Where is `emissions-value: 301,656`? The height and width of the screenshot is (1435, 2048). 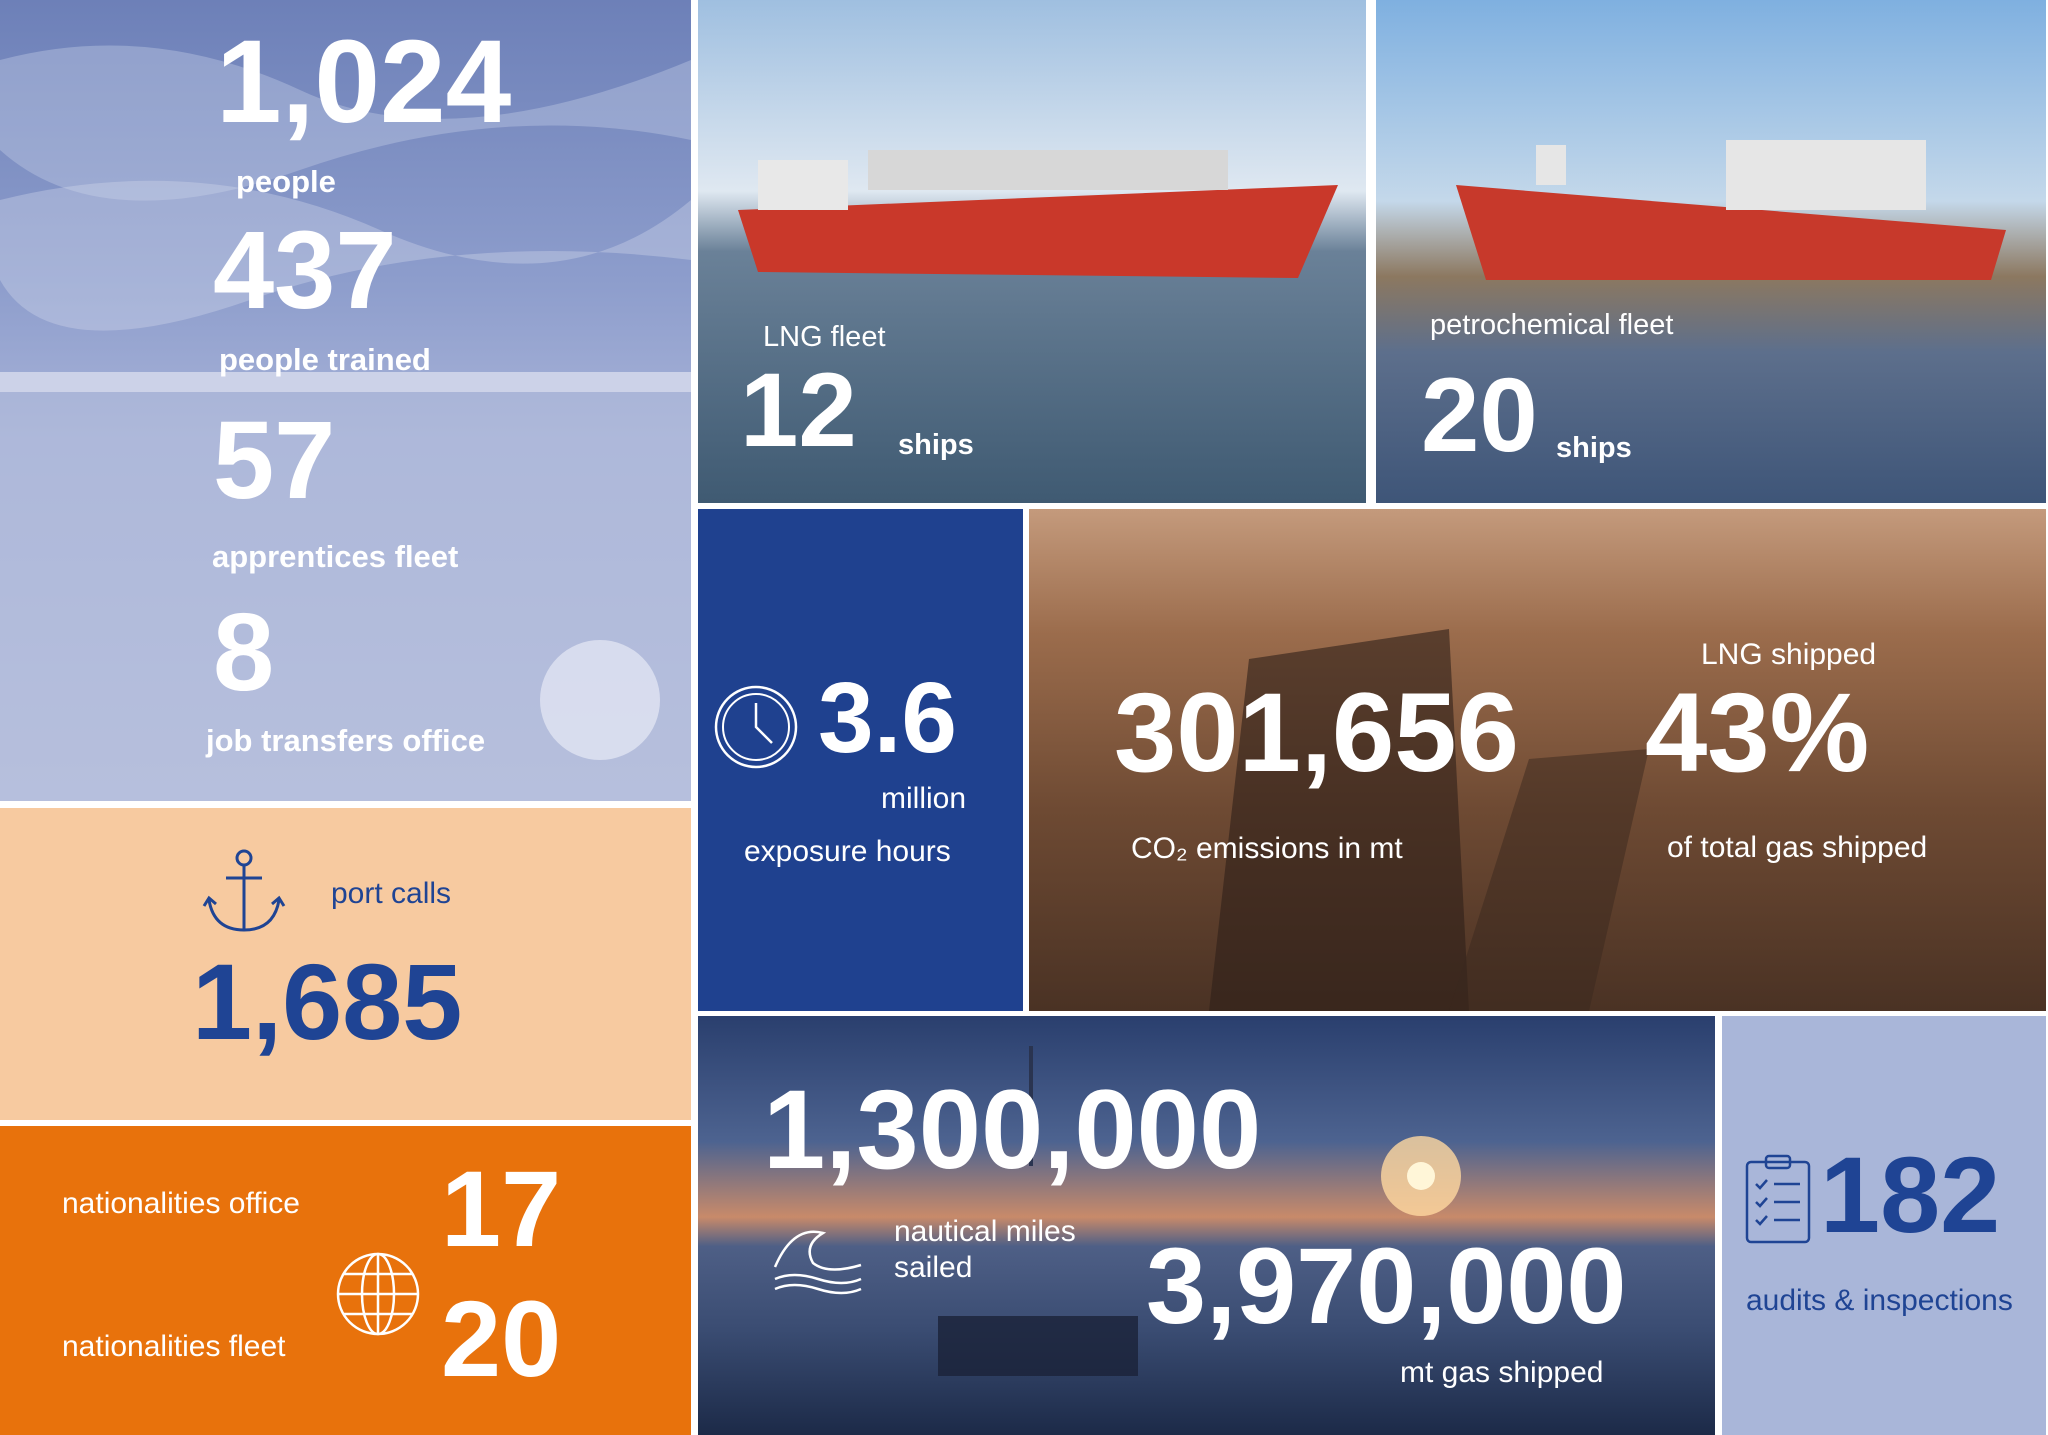
emissions-value: 301,656 is located at coordinates (1316, 732).